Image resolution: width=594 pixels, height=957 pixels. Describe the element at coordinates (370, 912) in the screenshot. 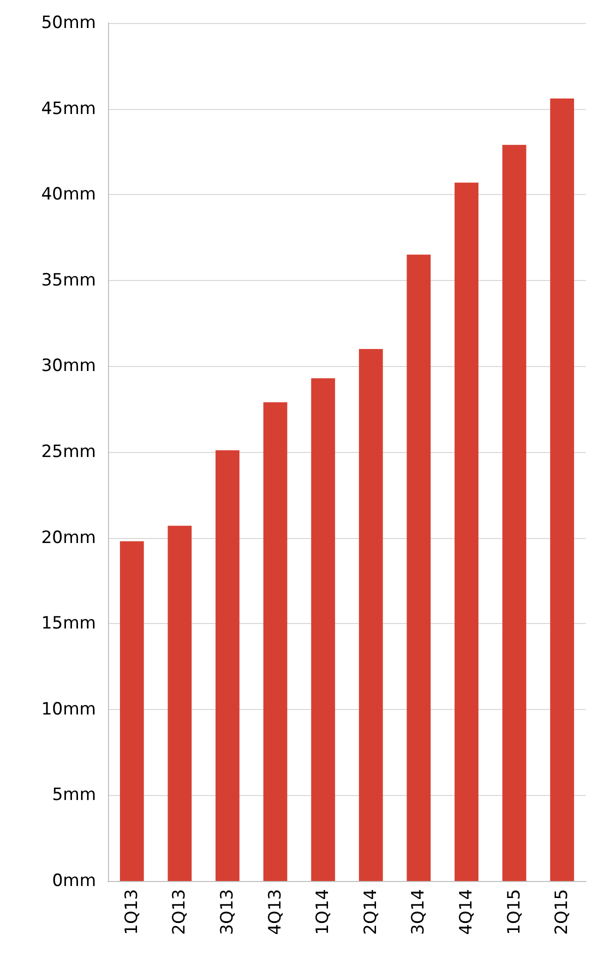

I see `x-tick-label: 2Q14` at that location.